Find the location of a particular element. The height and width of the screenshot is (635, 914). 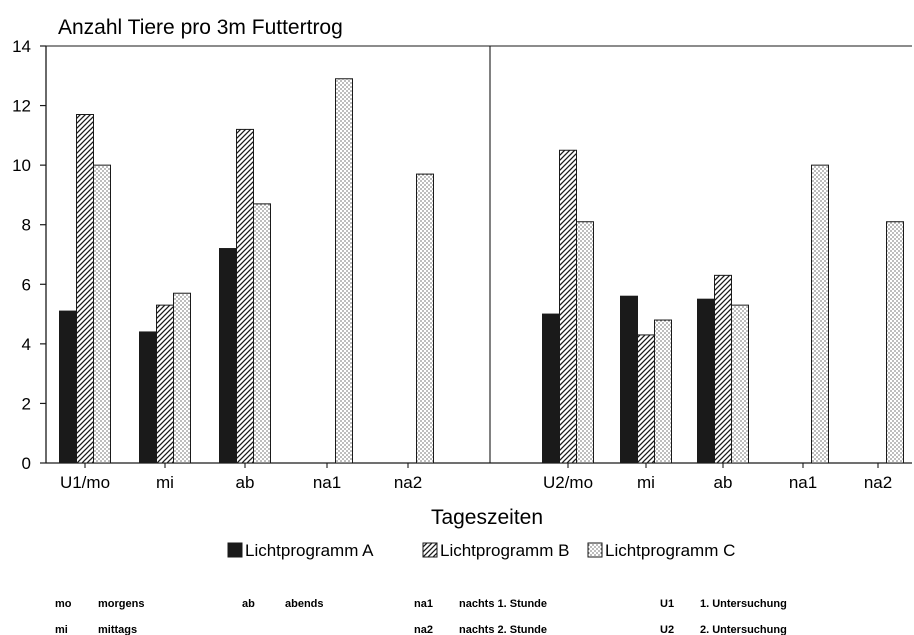

category-label: U1/mo is located at coordinates (85, 482).